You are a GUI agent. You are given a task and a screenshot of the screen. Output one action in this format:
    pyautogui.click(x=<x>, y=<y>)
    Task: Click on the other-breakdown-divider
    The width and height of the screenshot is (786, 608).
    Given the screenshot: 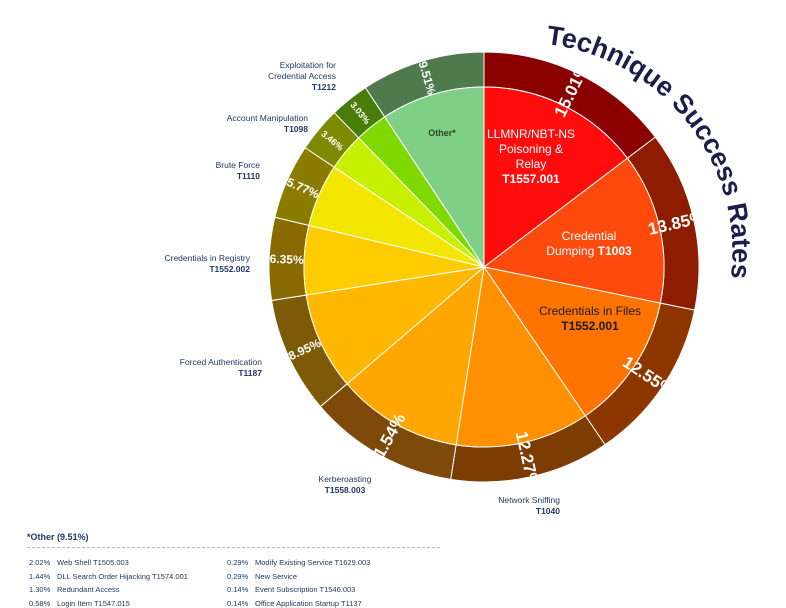 What is the action you would take?
    pyautogui.click(x=233, y=547)
    